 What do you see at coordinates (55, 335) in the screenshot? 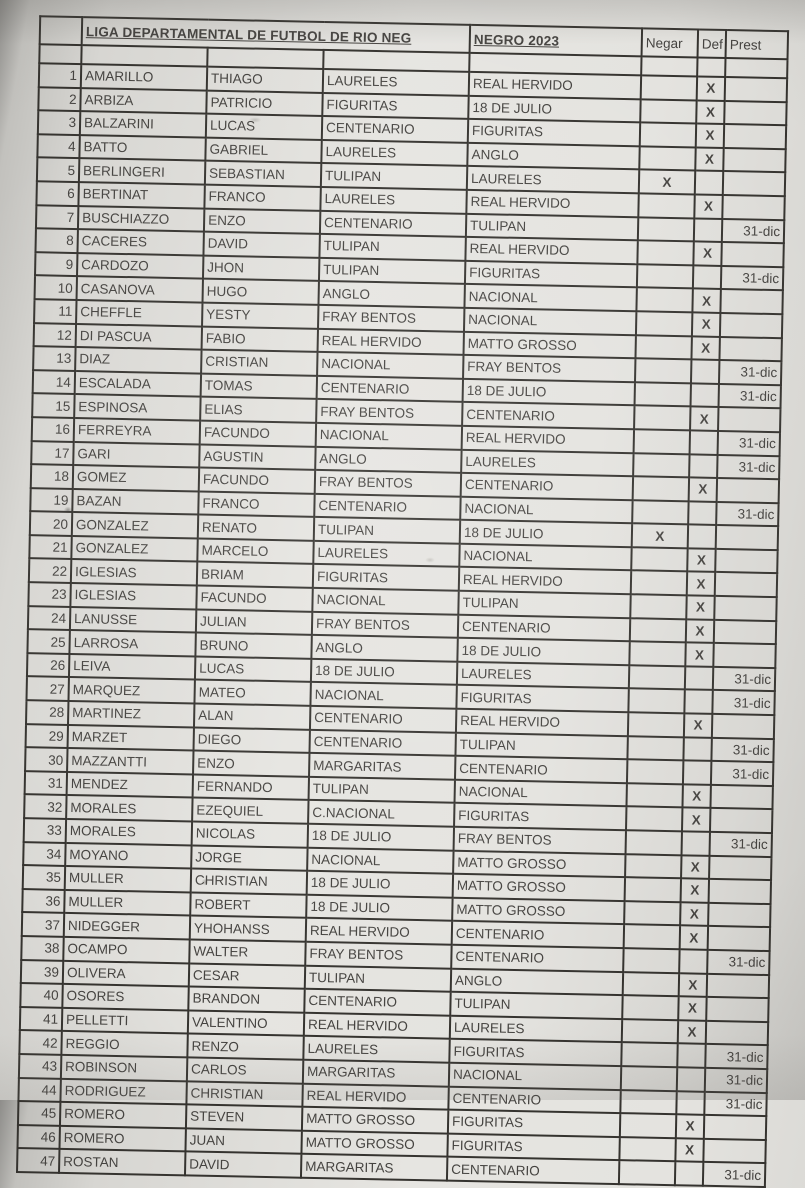
I see `cell-n: 12` at bounding box center [55, 335].